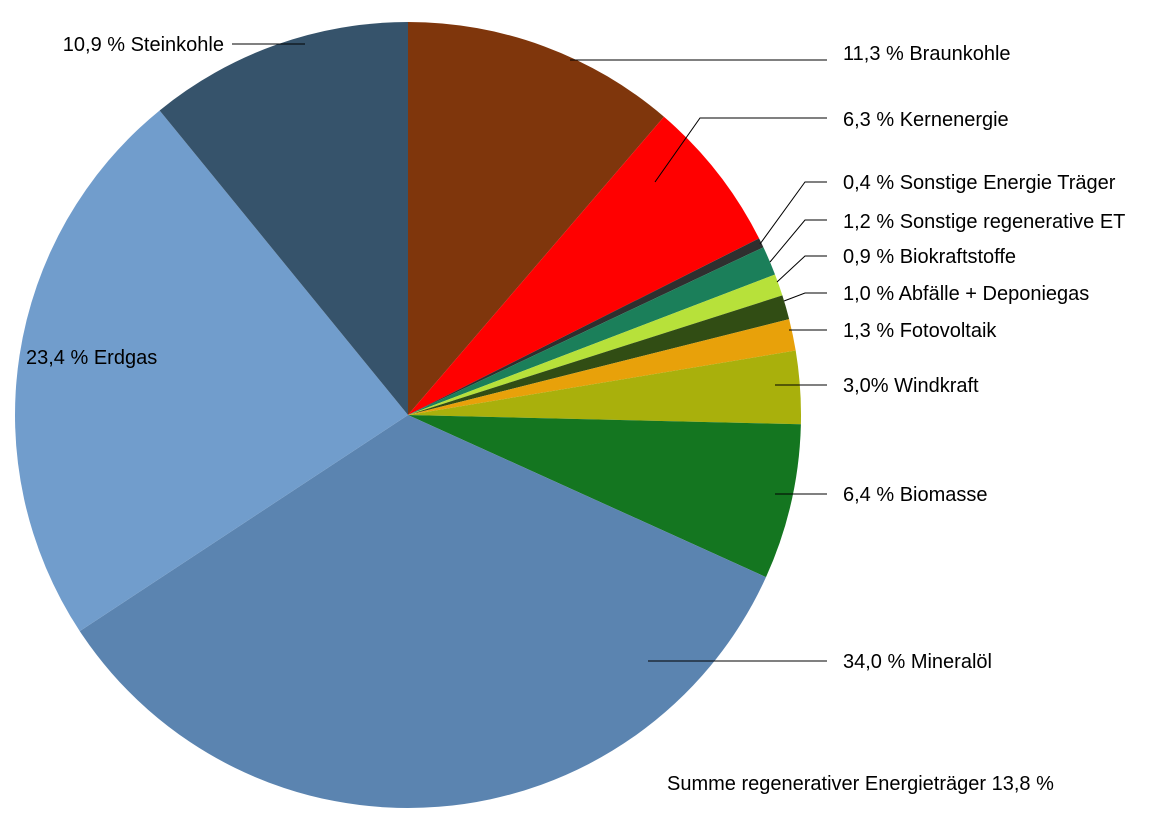  What do you see at coordinates (929, 257) in the screenshot?
I see `slice-label-biokraftstoffe: 0,9 % Biokraftstoffe` at bounding box center [929, 257].